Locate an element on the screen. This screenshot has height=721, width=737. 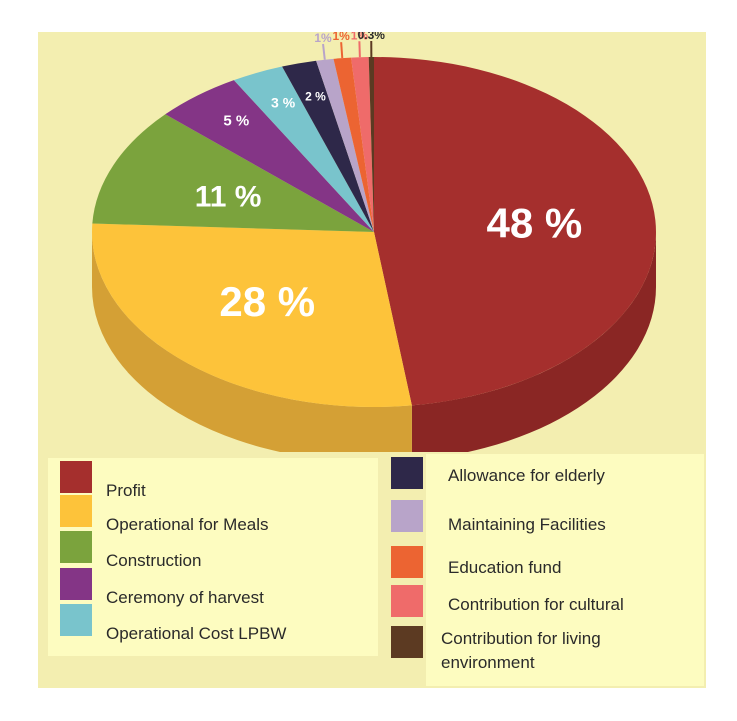
legend-label-allowance-for-elderly: Allowance for elderly is located at coordinates (526, 475).